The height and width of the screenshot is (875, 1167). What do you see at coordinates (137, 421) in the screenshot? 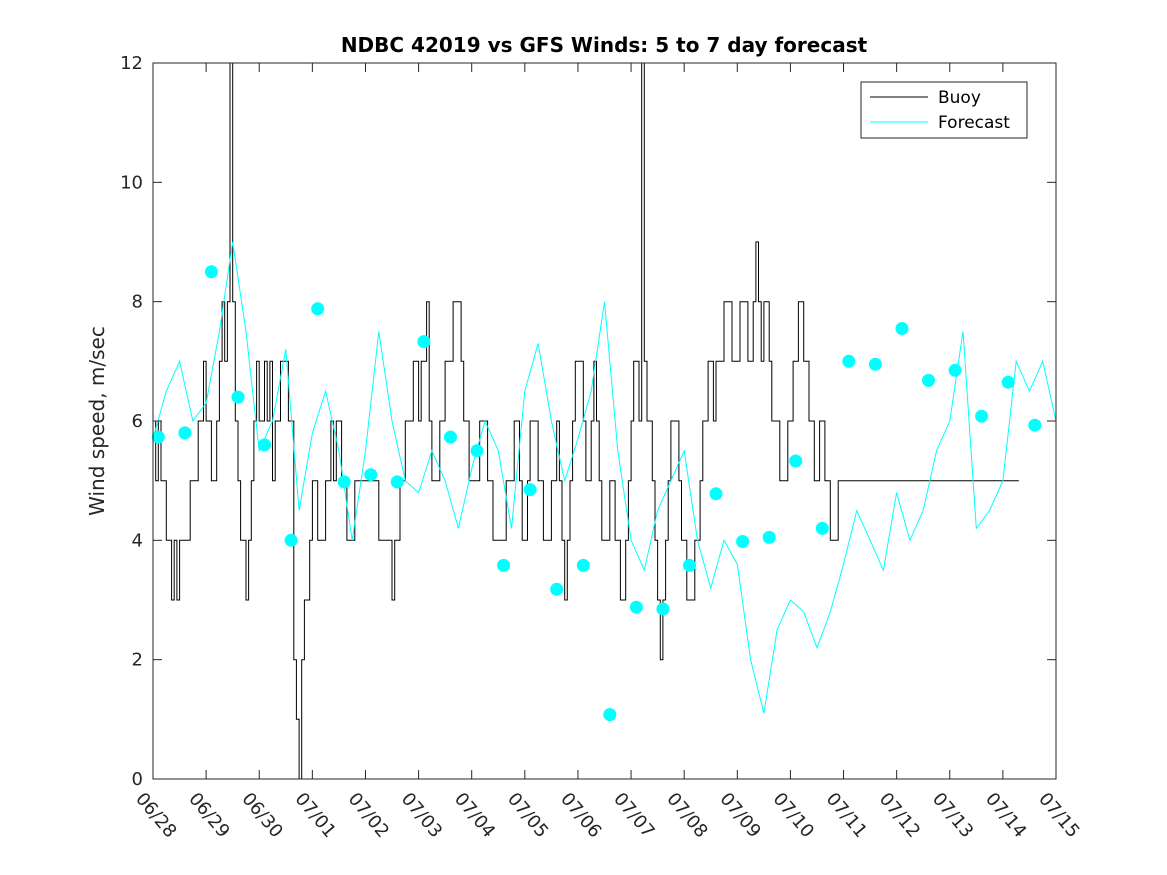
I see `y-tick-label-6: 6` at bounding box center [137, 421].